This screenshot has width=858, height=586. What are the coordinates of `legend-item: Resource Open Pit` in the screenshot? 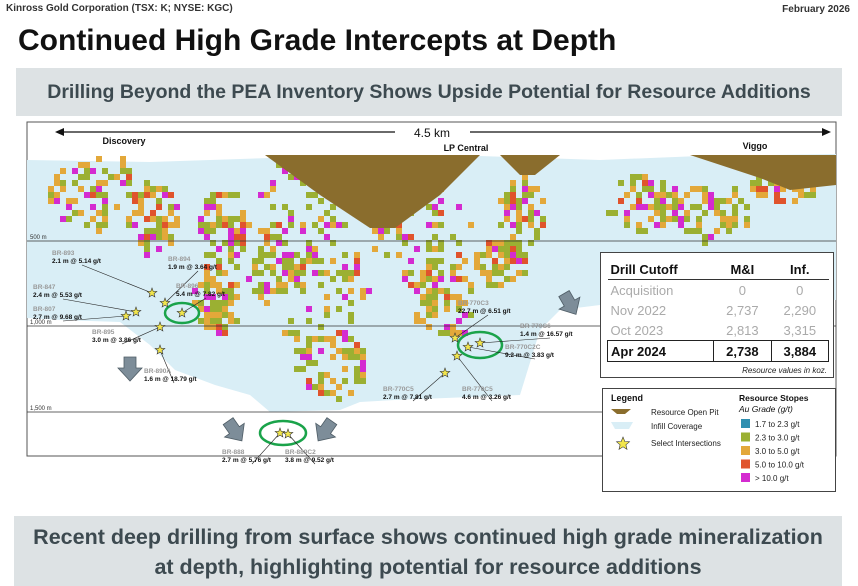 It's located at (685, 412).